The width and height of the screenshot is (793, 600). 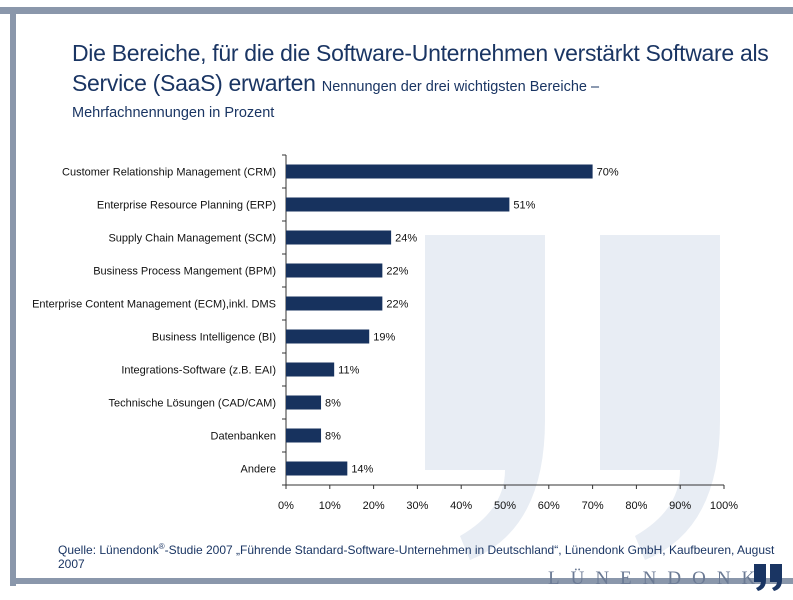 I want to click on x-tick-label: 80%, so click(x=636, y=506).